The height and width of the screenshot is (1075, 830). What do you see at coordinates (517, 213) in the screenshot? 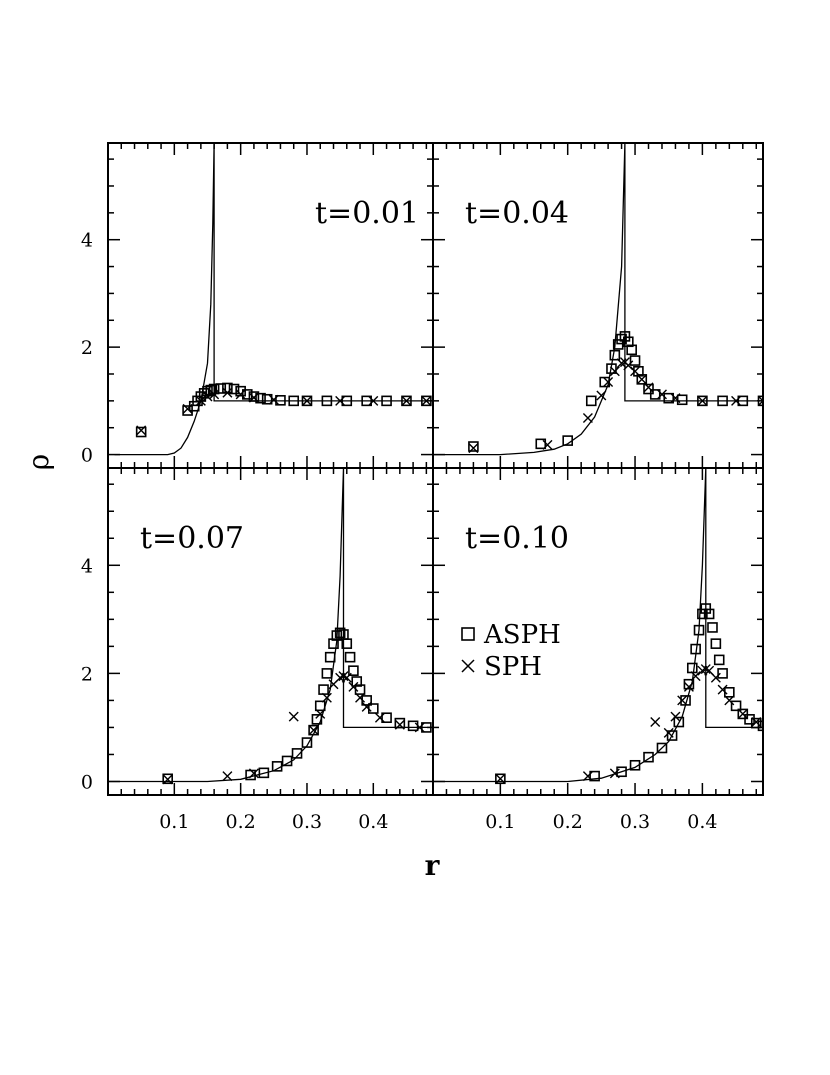
I see `panel-time-label: t=0.04` at bounding box center [517, 213].